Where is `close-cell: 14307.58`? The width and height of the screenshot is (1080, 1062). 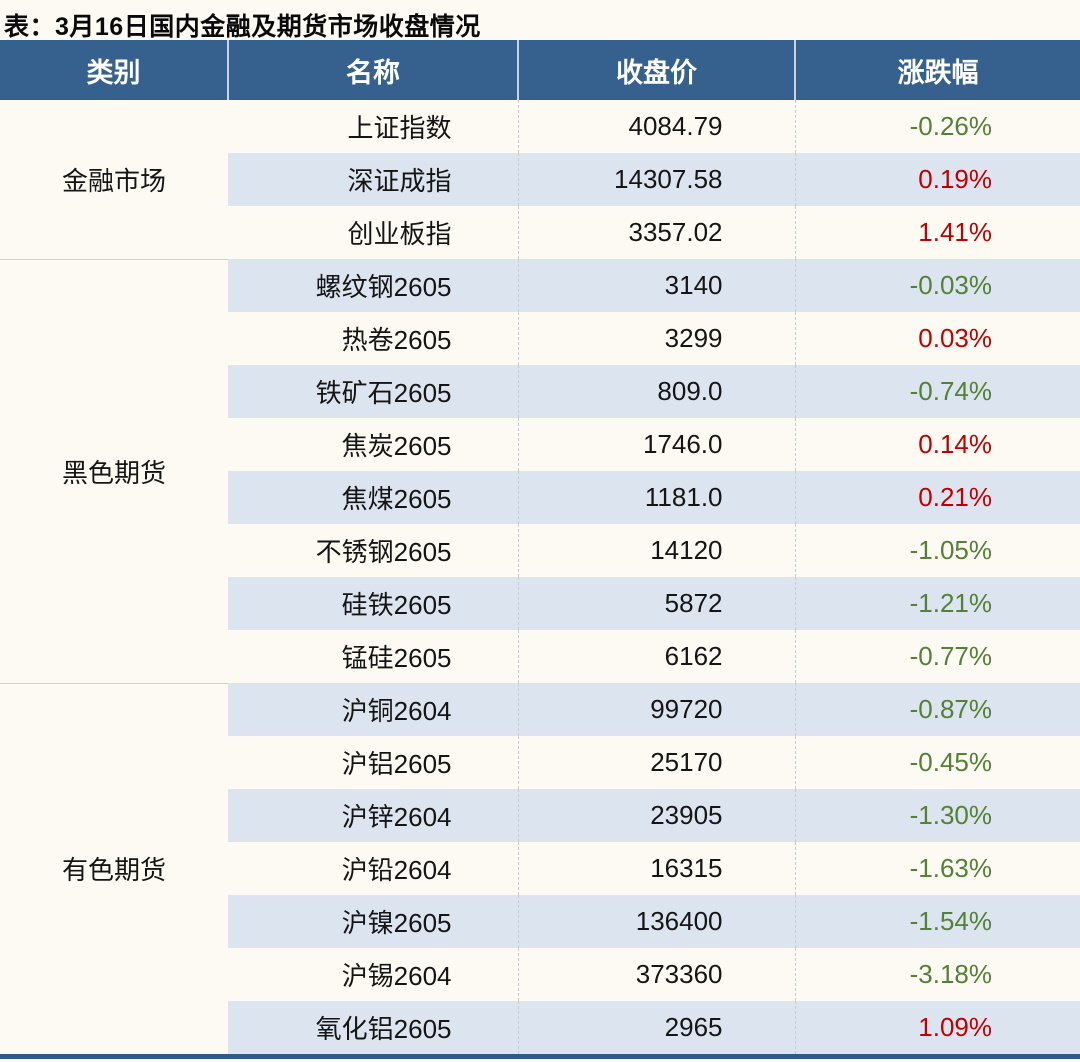 close-cell: 14307.58 is located at coordinates (656, 179).